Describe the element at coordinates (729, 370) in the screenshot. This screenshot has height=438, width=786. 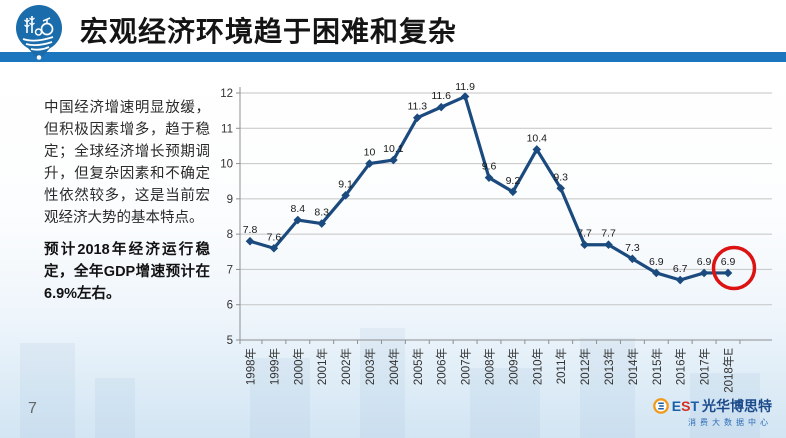
I see `svg-text: 2018年E` at that location.